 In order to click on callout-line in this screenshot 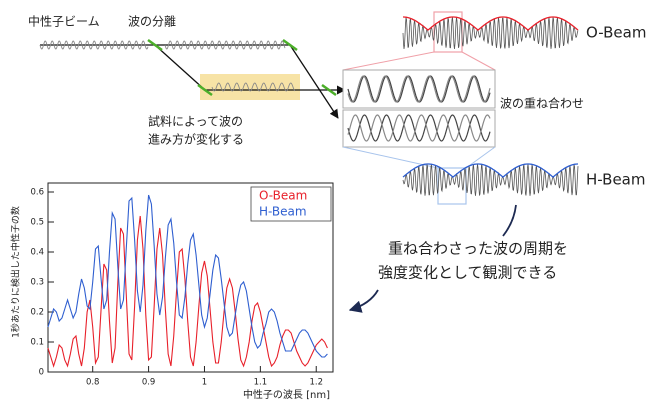, I will do `click(509, 220)`.